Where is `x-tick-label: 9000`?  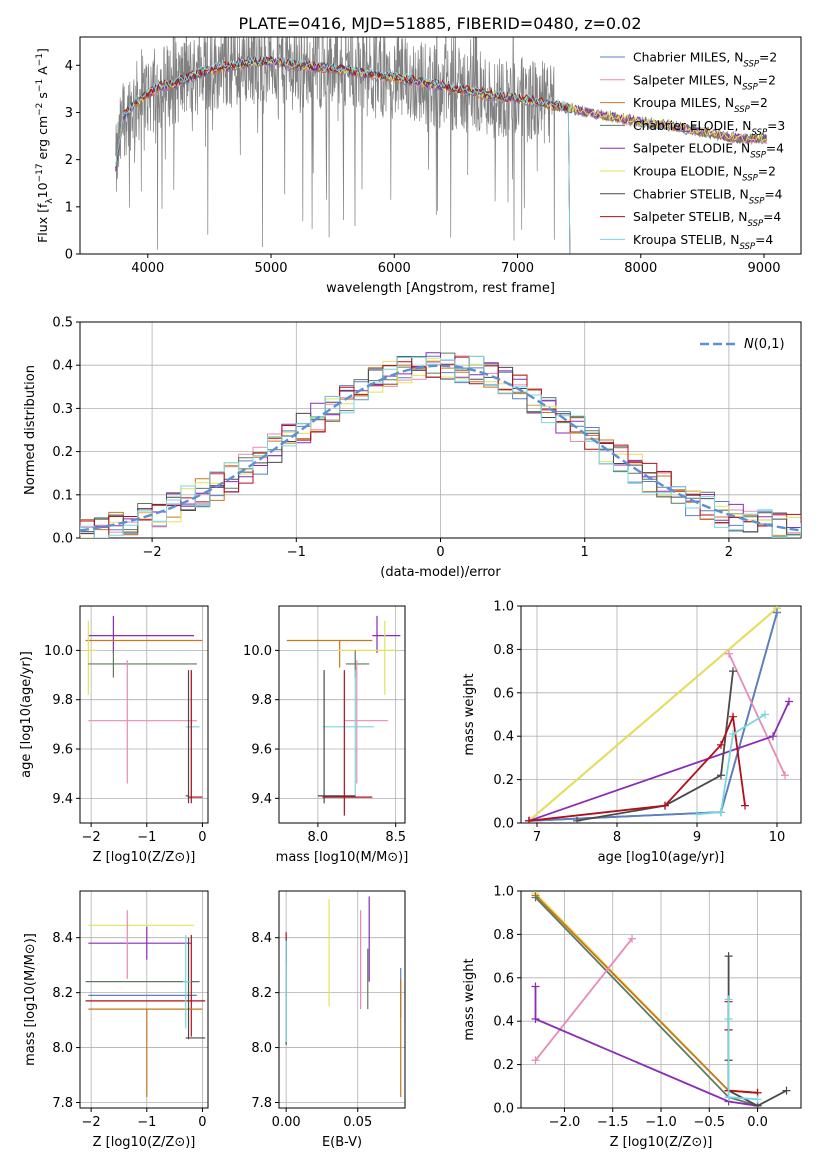 x-tick-label: 9000 is located at coordinates (763, 268).